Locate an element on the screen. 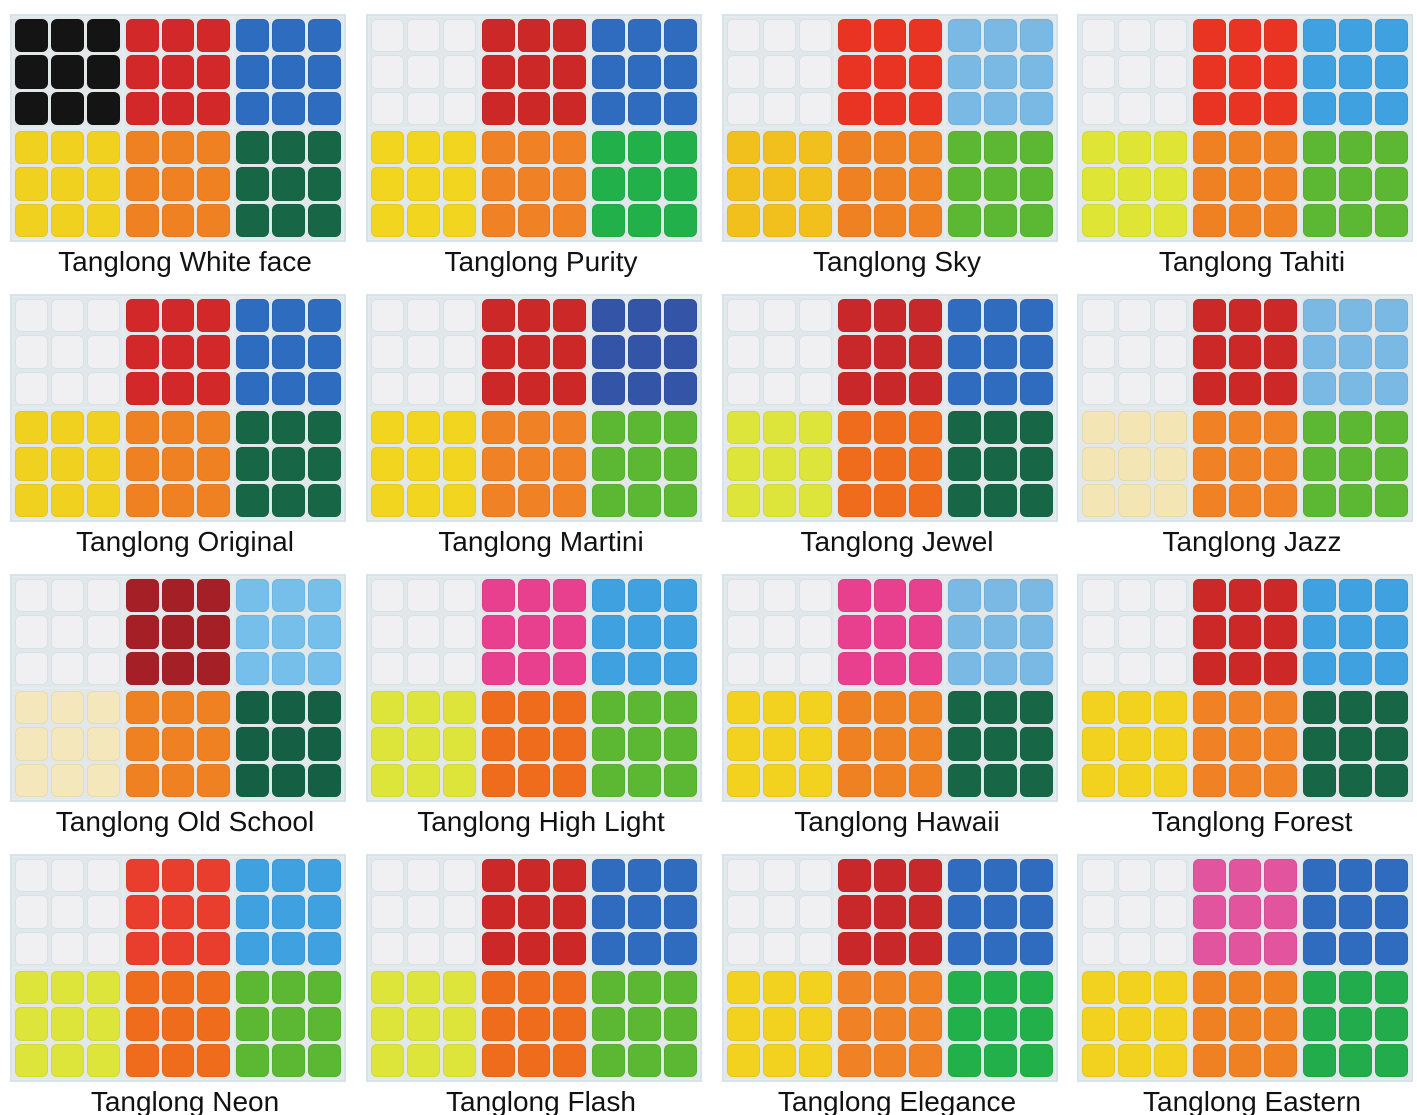 This screenshot has height=1115, width=1417. face-u is located at coordinates (67, 352).